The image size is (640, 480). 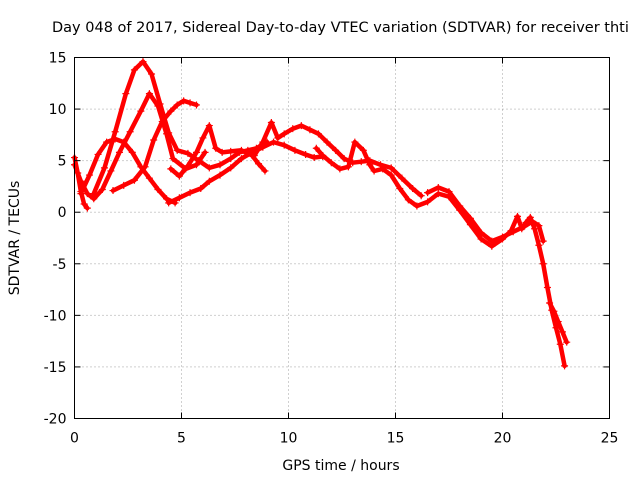 What do you see at coordinates (503, 439) in the screenshot?
I see `x-tick-label: 20` at bounding box center [503, 439].